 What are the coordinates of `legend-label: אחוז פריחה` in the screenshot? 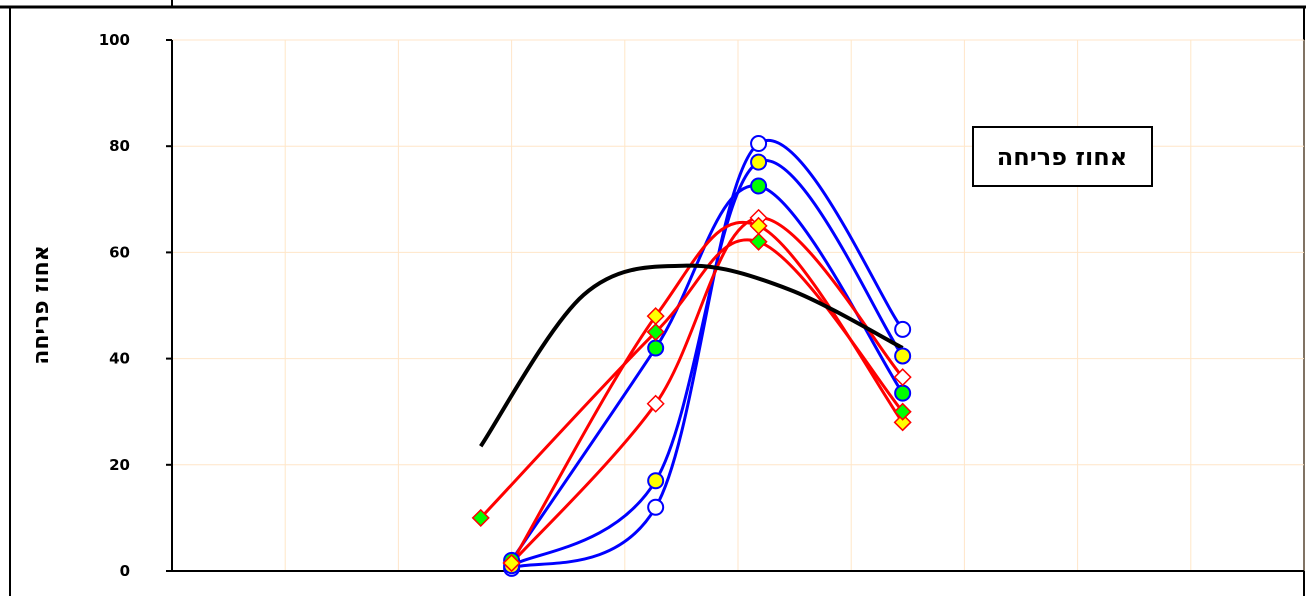 It's located at (1062, 157).